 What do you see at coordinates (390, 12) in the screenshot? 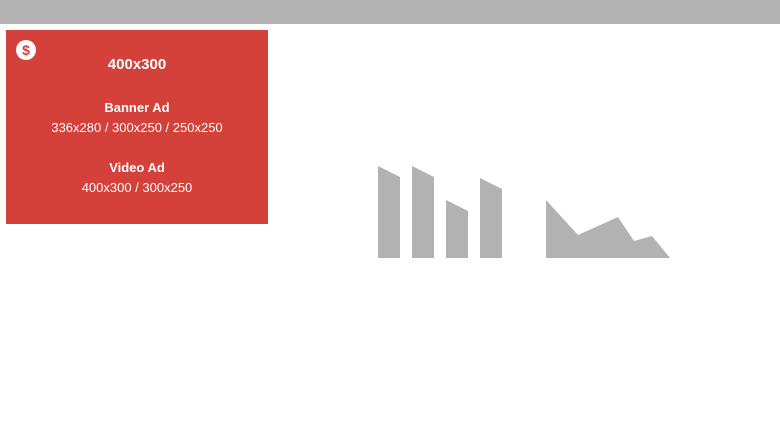
I see `top-bar` at bounding box center [390, 12].